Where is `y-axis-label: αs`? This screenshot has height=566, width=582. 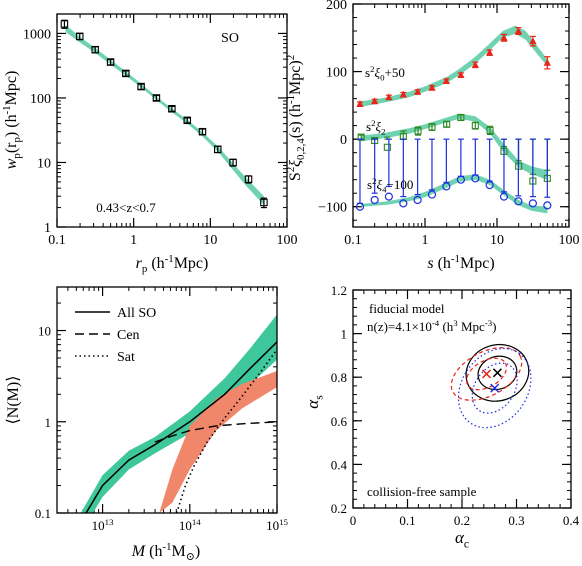
y-axis-label: αs is located at coordinates (314, 402).